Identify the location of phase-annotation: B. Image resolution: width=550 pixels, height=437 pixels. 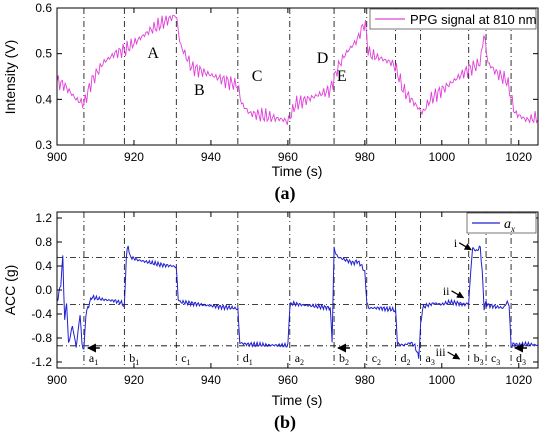
(199, 90).